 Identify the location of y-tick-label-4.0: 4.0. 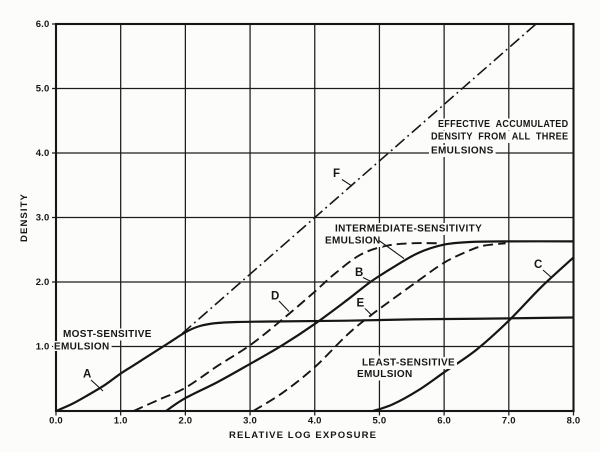
(43, 153).